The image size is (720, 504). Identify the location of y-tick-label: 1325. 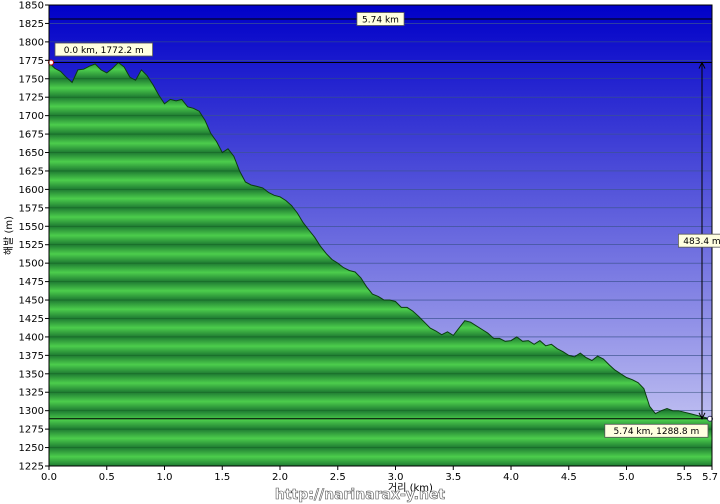
(31, 393).